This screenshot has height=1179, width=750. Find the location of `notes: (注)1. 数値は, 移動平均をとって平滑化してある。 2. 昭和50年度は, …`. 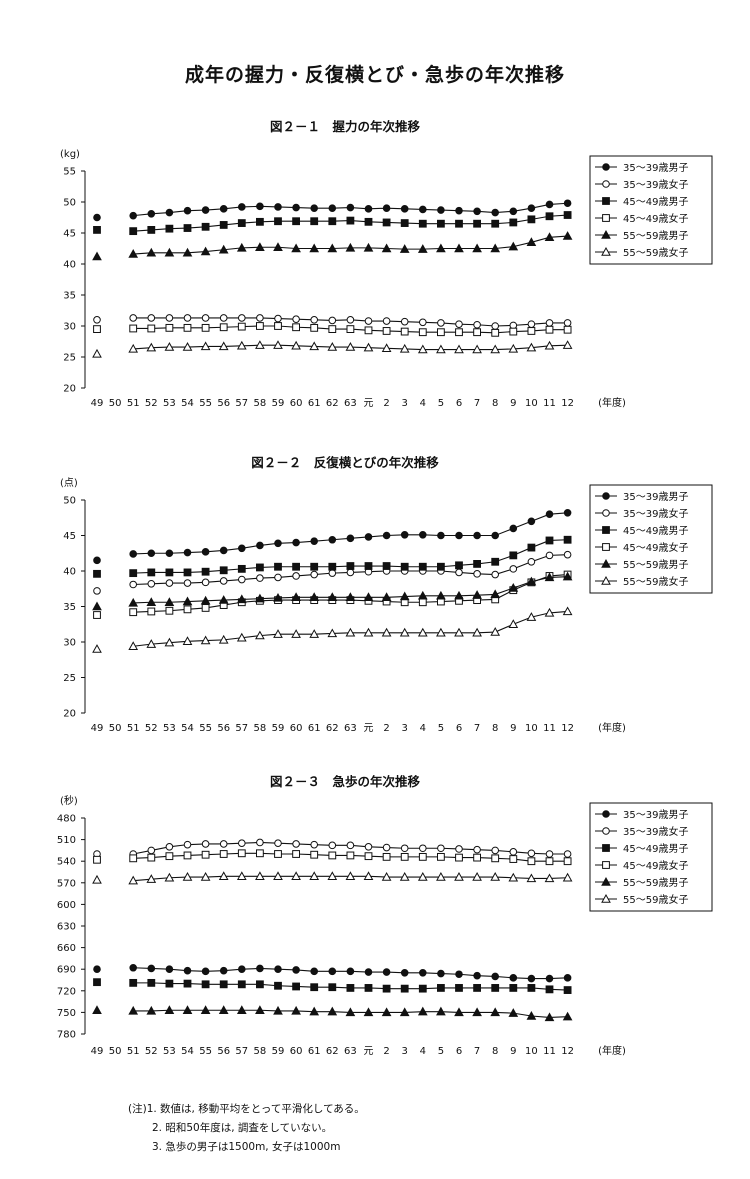

notes: (注)1. 数値は, 移動平均をとって平滑化してある。 2. 昭和50年度は, … is located at coordinates (246, 1128).